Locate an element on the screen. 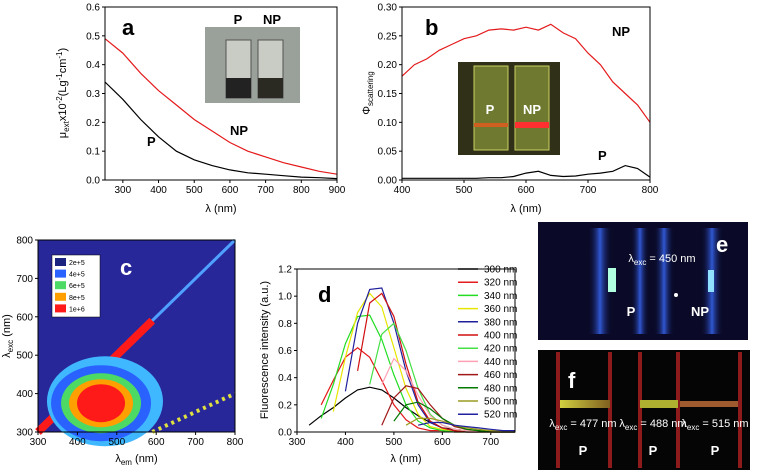 The width and height of the screenshot is (757, 473). y-tick-label: 700 is located at coordinates (24, 279).